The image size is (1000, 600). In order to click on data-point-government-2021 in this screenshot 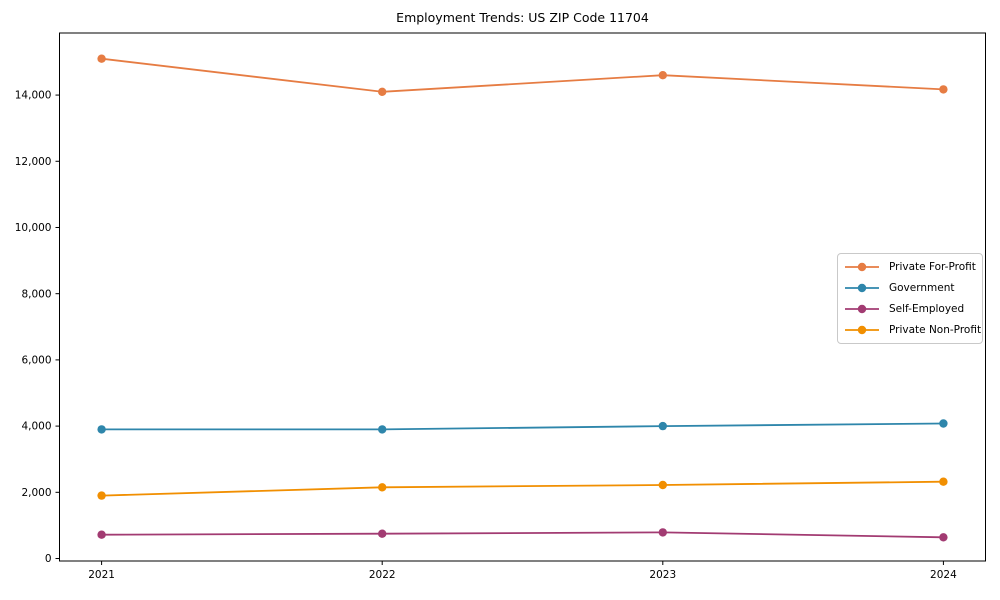, I will do `click(101, 429)`.